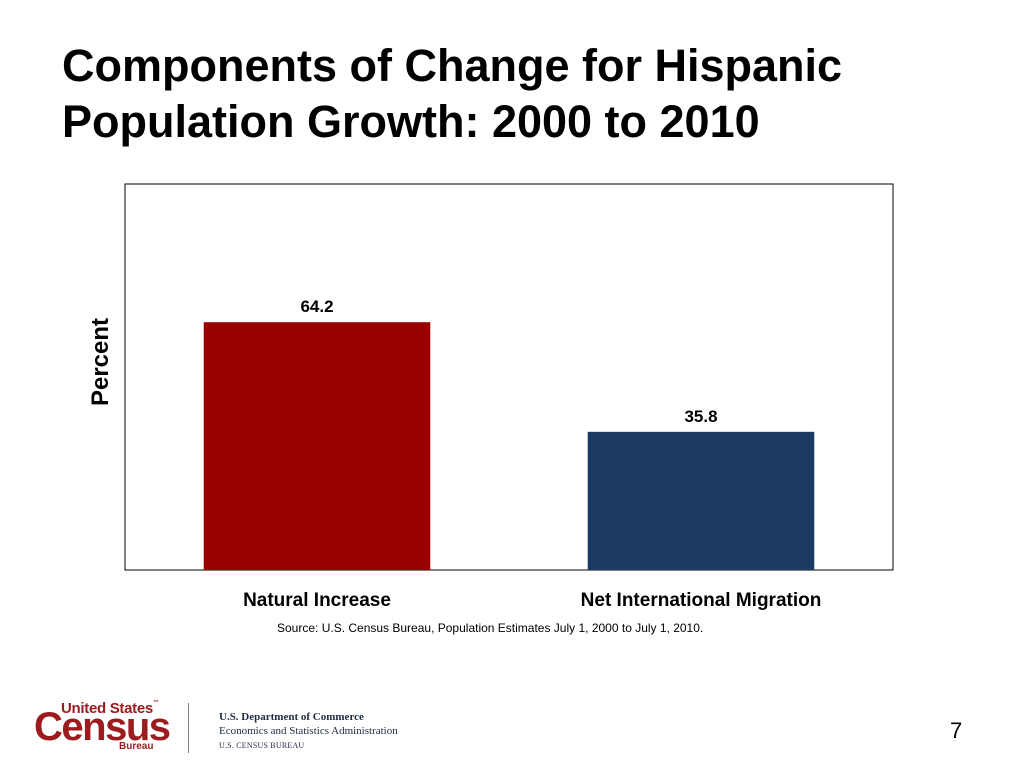 The width and height of the screenshot is (1024, 768). What do you see at coordinates (316, 306) in the screenshot?
I see `data-label-natural-increase: 64.2` at bounding box center [316, 306].